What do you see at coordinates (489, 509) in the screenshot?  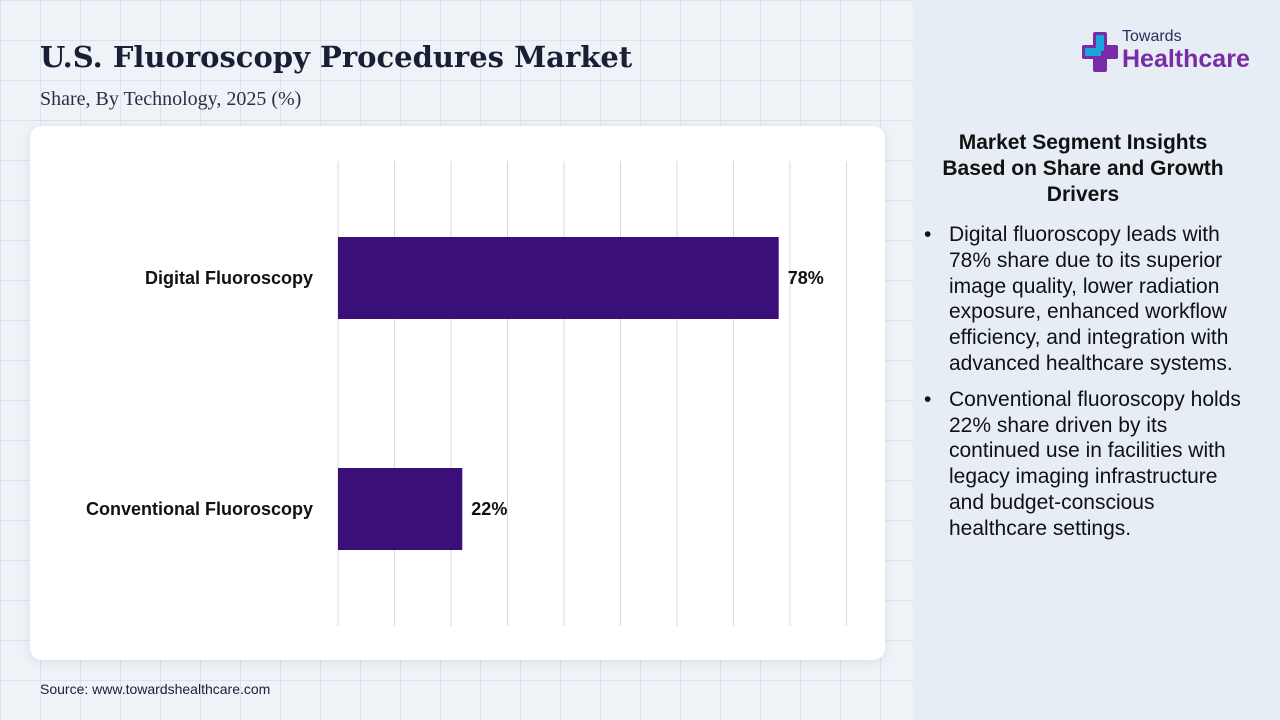 I see `data-label: 22%` at bounding box center [489, 509].